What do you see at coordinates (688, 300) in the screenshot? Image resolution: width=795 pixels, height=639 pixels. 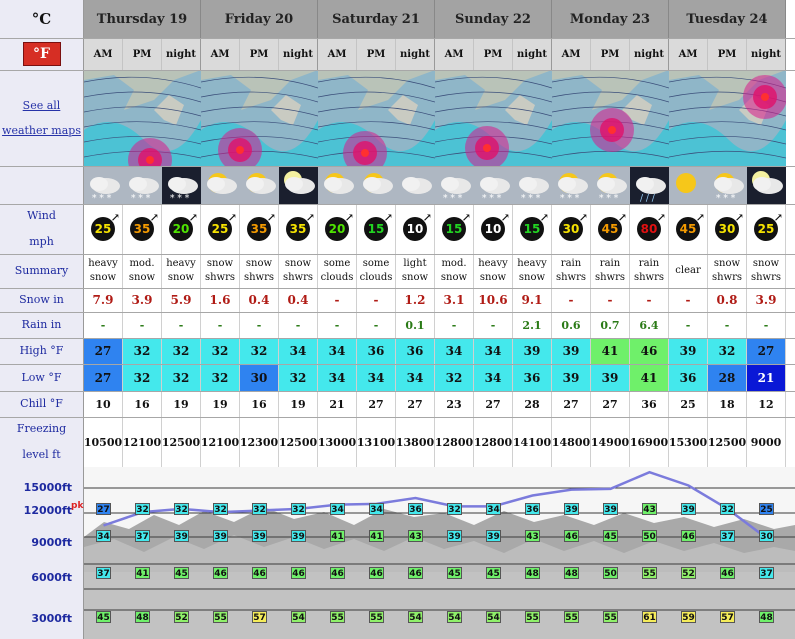 I see `snow-amount: -` at bounding box center [688, 300].